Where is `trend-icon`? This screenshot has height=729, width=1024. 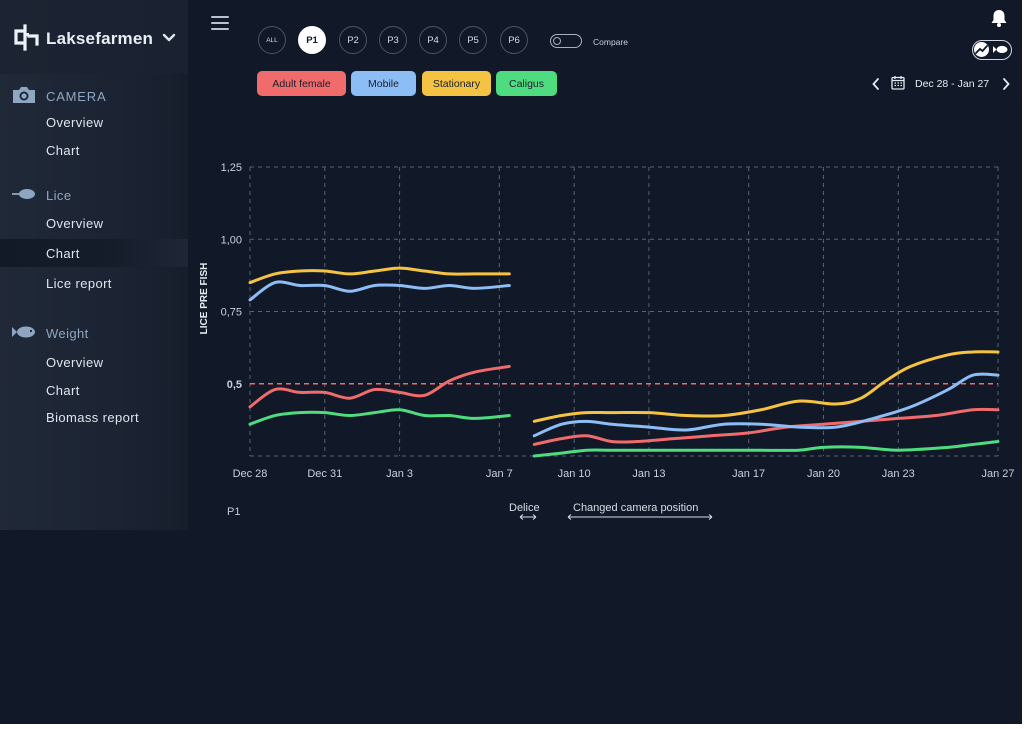 trend-icon is located at coordinates (981, 49).